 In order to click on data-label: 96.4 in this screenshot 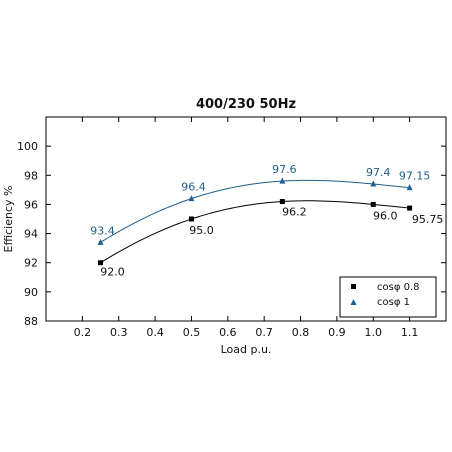, I will do `click(193, 187)`.